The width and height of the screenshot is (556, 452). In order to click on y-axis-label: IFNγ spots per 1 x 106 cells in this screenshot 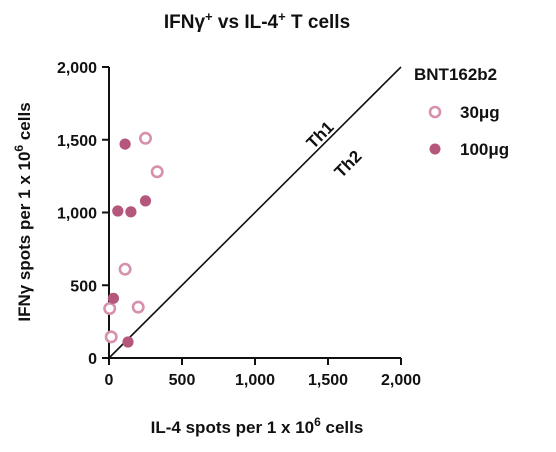, I will do `click(23, 211)`.